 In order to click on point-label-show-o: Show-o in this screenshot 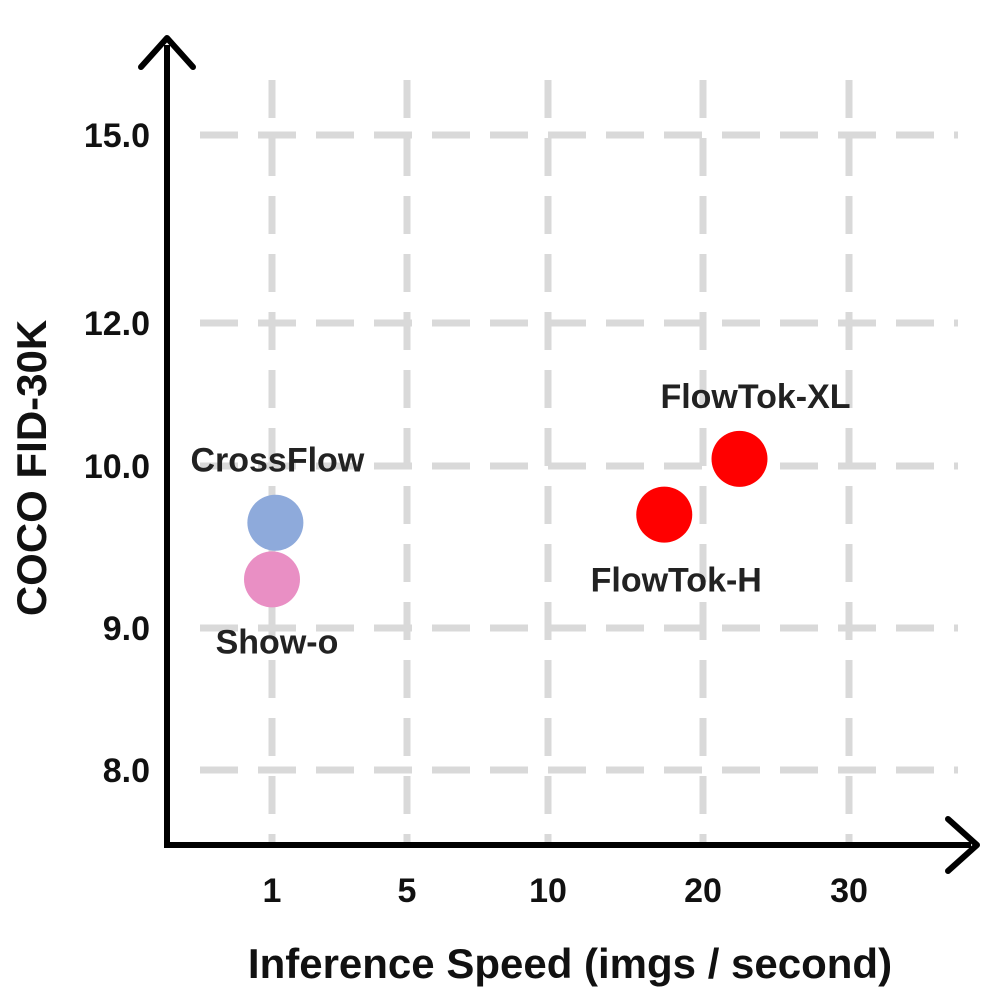, I will do `click(277, 642)`.